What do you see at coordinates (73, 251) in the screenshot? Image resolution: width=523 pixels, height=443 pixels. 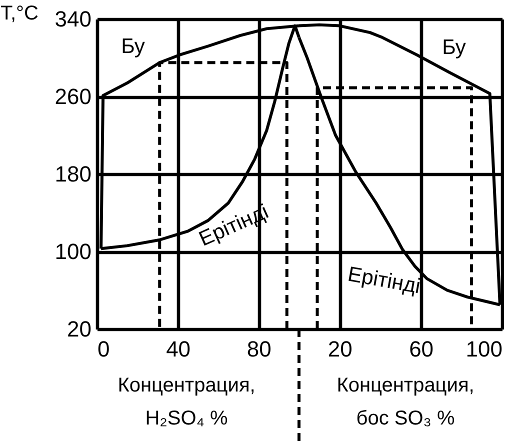 I see `y-tick-label: 100` at bounding box center [73, 251].